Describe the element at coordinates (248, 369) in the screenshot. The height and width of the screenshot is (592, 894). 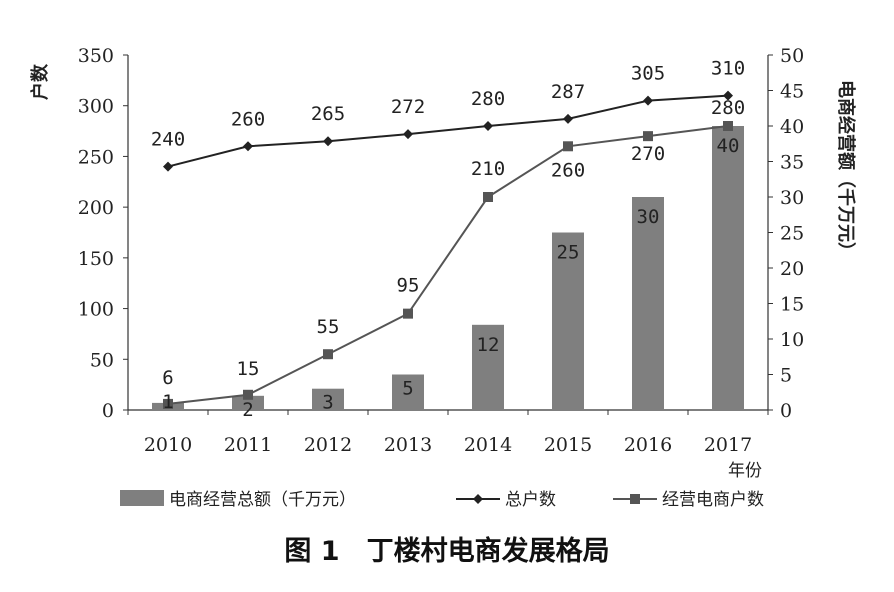
I see `ecommerce-households-label: 15` at that location.